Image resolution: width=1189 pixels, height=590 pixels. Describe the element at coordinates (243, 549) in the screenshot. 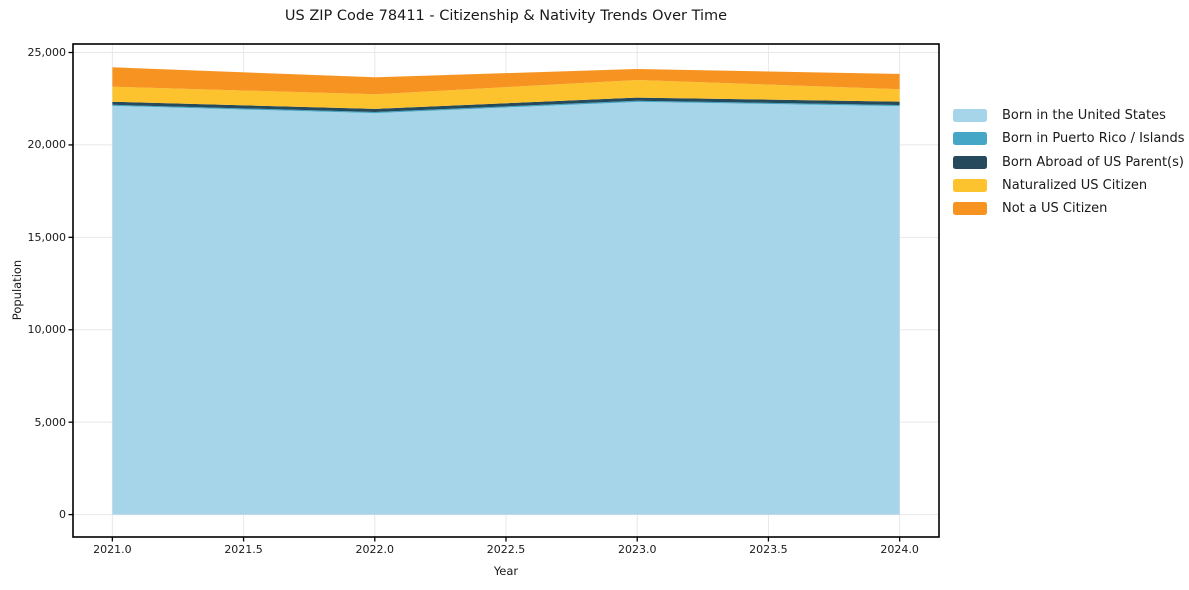

I see `x-tick-label: 2021.5` at that location.